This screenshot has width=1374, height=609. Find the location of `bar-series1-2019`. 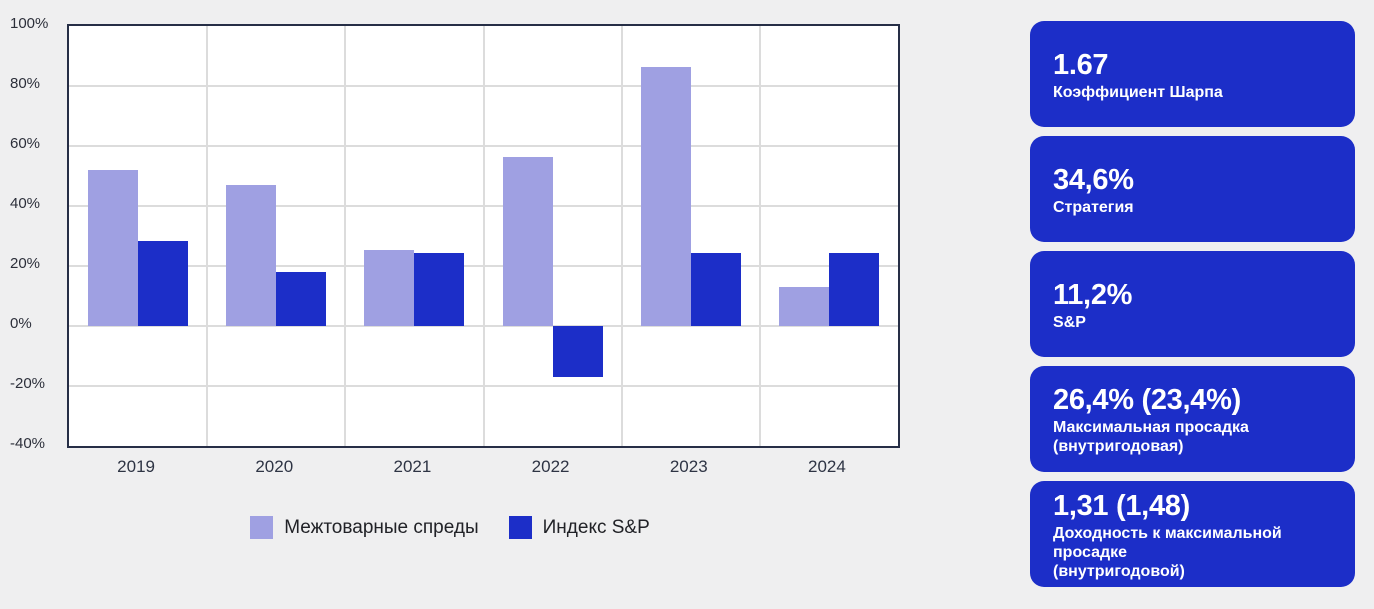

bar-series1-2019 is located at coordinates (113, 248).